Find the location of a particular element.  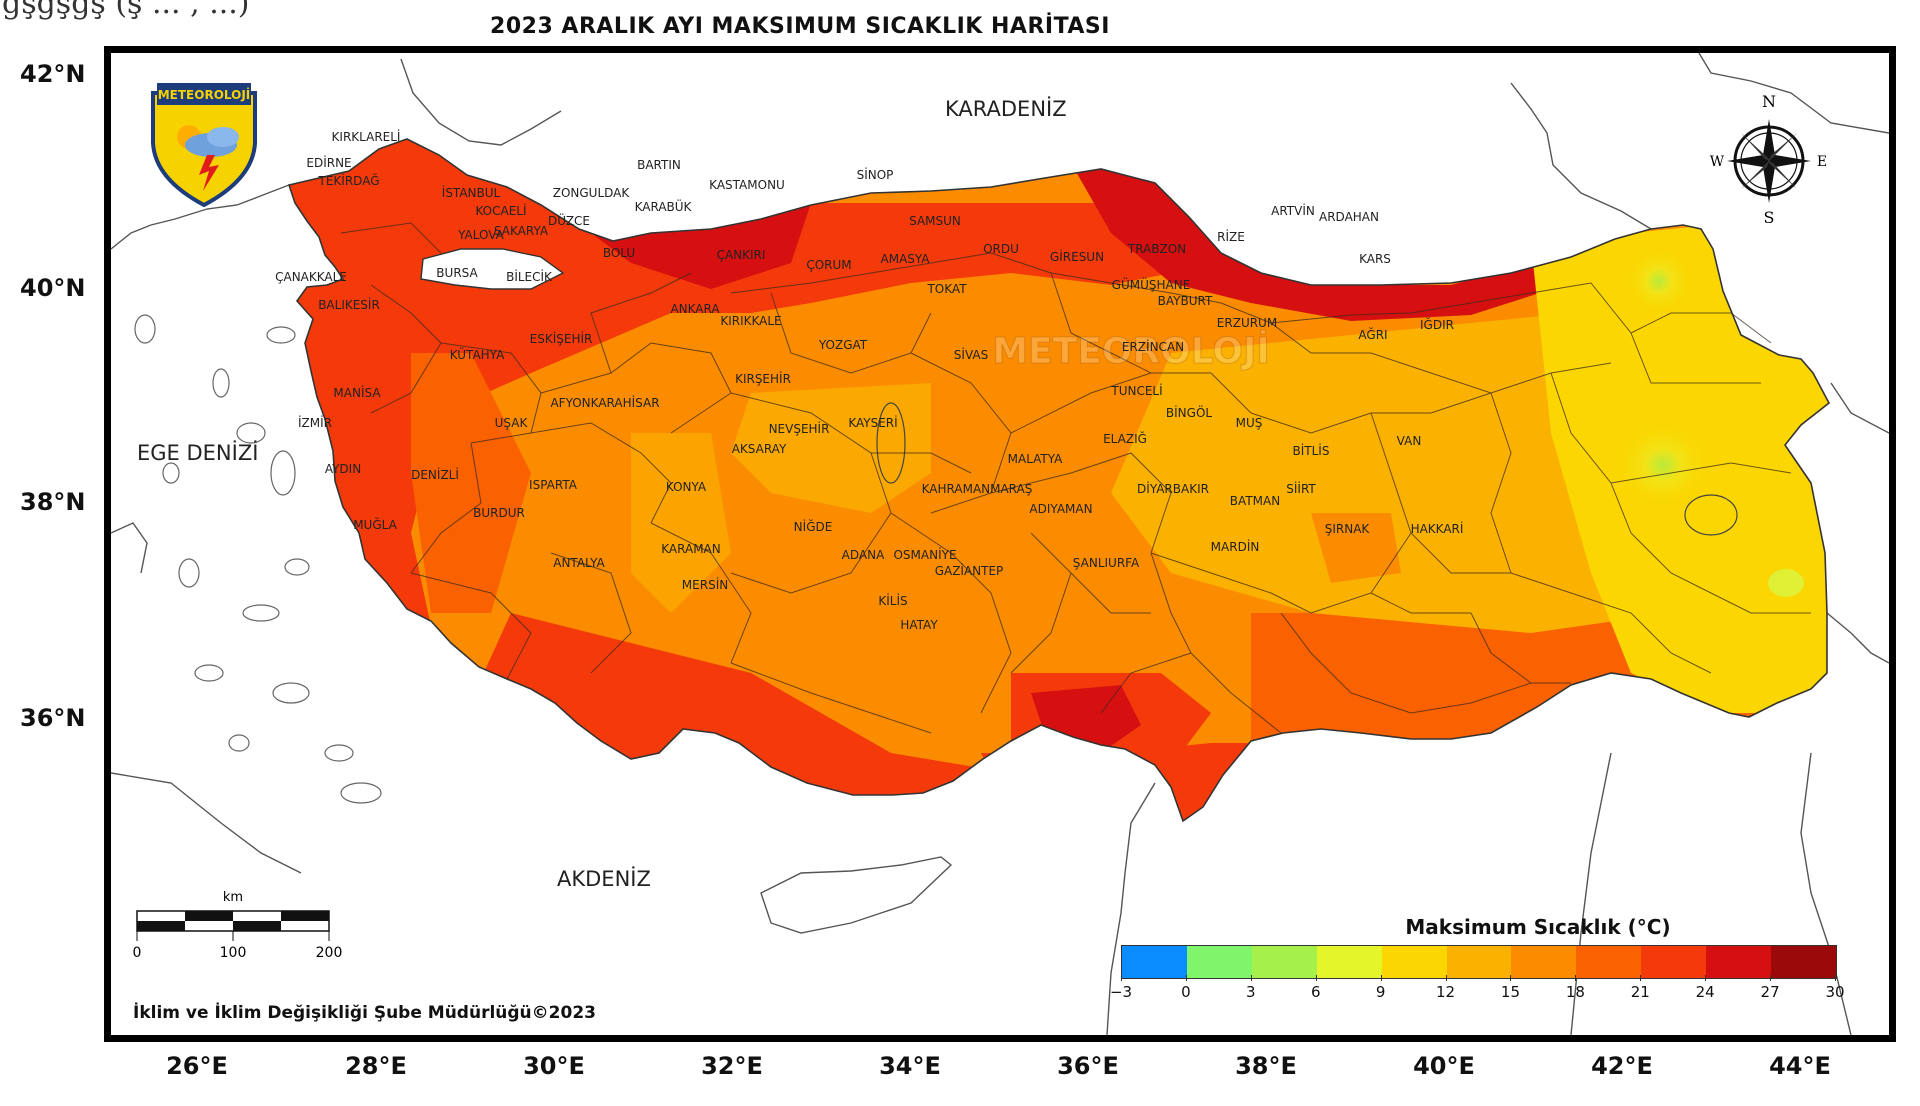

province-label: OSMANİYE is located at coordinates (925, 555).